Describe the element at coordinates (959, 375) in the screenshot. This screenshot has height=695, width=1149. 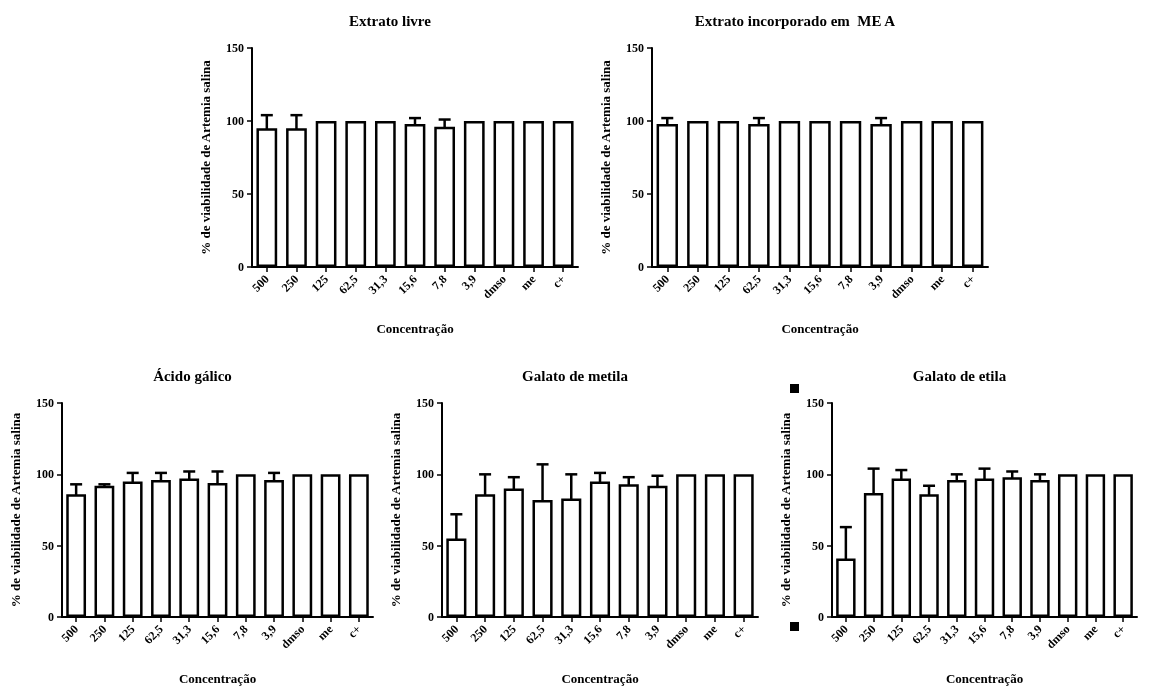
I see `chart-title: Galato de etila` at that location.